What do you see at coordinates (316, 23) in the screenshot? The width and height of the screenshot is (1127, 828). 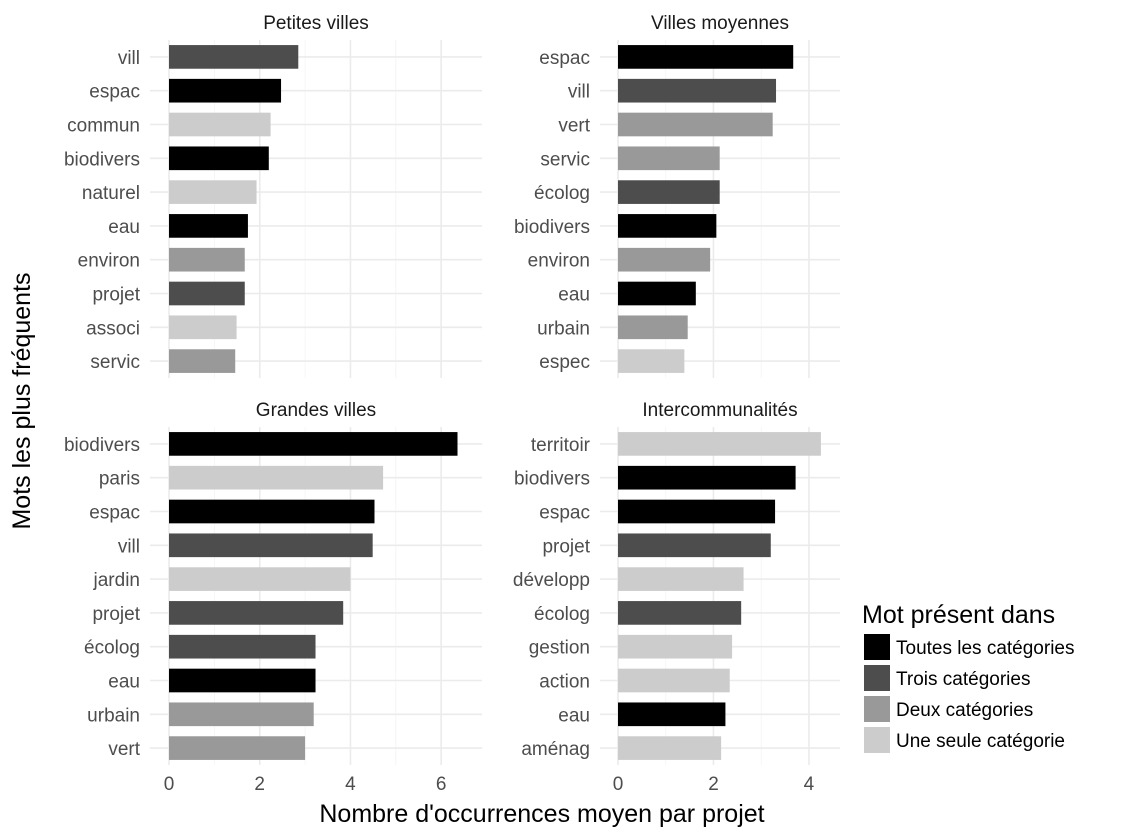 I see `panel-title: Petites villes` at bounding box center [316, 23].